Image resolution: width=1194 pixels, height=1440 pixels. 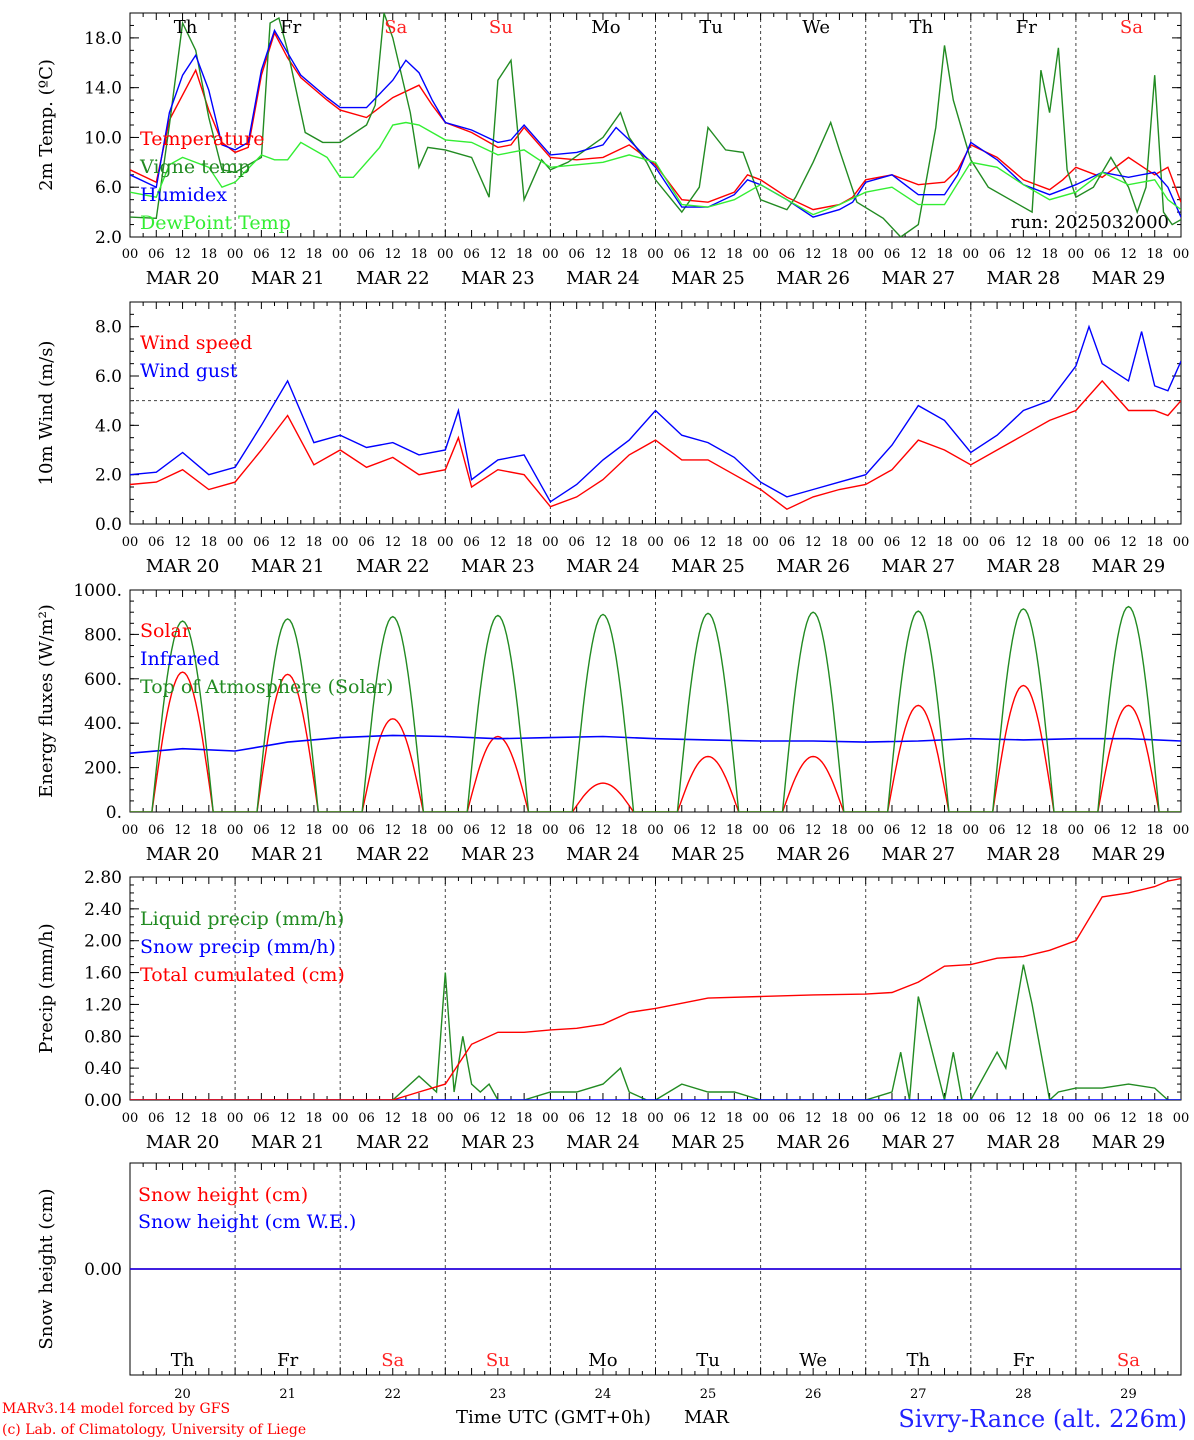 I want to click on series-line-humidex, so click(x=655, y=123).